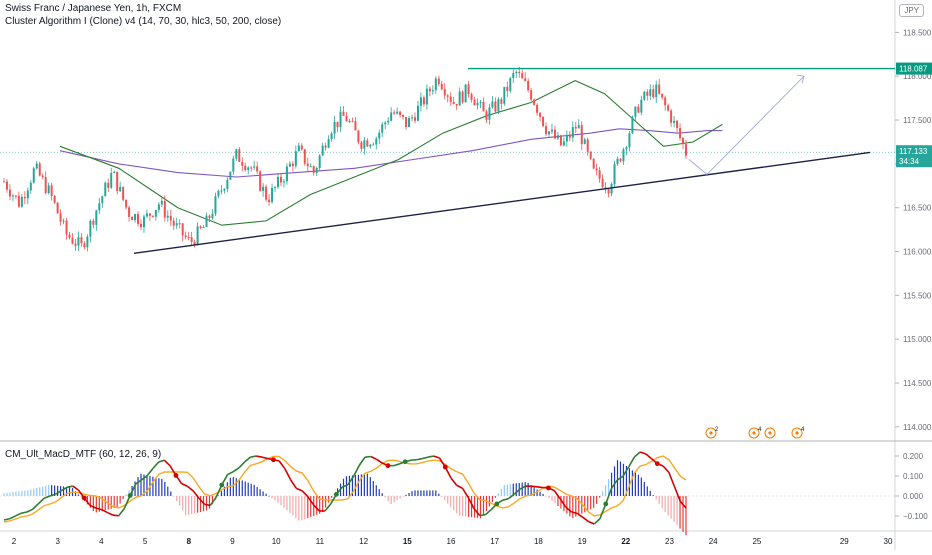  Describe the element at coordinates (909, 161) in the screenshot. I see `bar-countdown-label: 34:34` at that location.